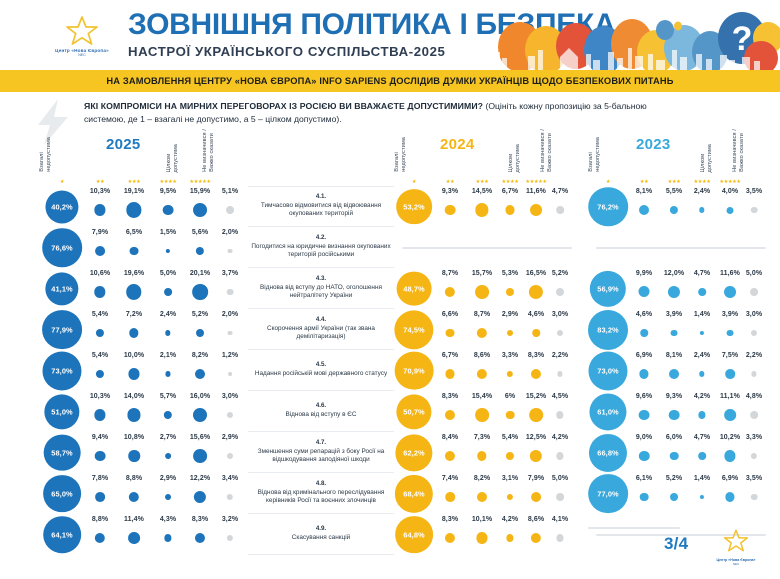 This screenshot has width=780, height=579. I want to click on value-label: 5,1%, so click(230, 191).